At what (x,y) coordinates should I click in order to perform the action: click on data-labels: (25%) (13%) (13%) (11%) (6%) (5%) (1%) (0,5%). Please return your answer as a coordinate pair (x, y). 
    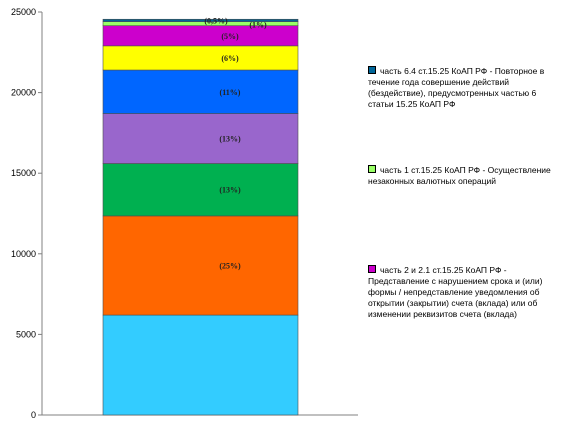
    Looking at the image, I should click on (235, 143).